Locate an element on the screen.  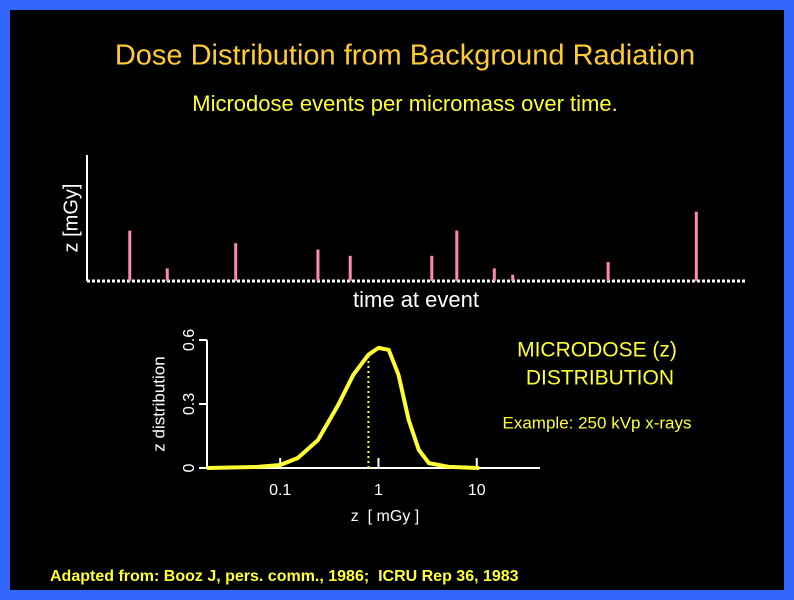
x-axis-label: z [ mGy ] is located at coordinates (385, 516).